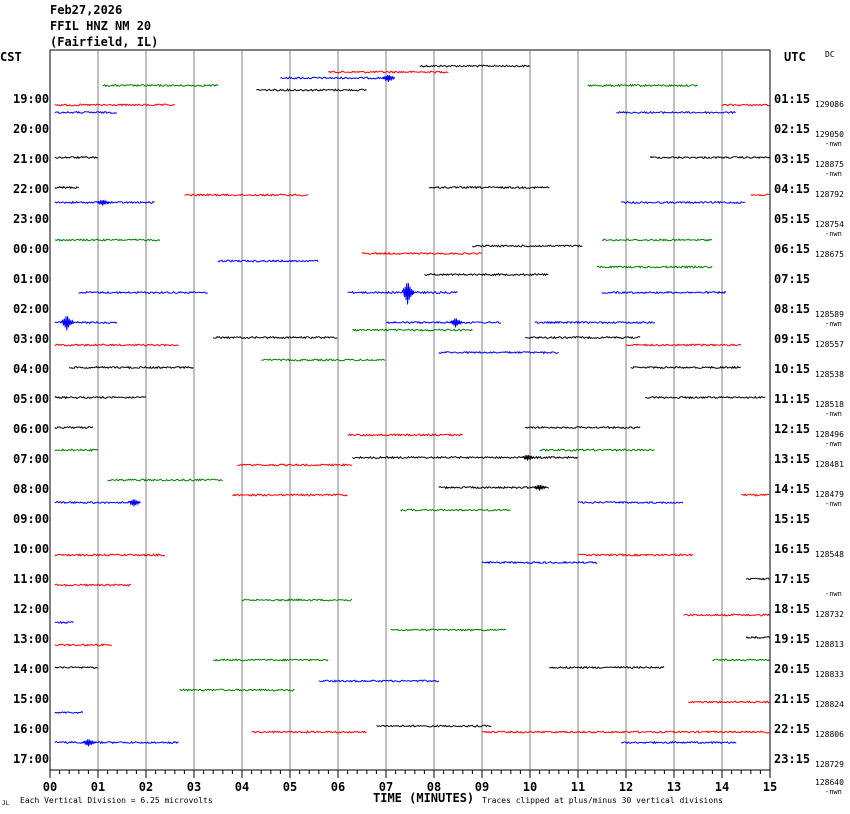 Image resolution: width=850 pixels, height=814 pixels. What do you see at coordinates (423, 798) in the screenshot?
I see `x-axis-title: TIME (MINUTES)` at bounding box center [423, 798].